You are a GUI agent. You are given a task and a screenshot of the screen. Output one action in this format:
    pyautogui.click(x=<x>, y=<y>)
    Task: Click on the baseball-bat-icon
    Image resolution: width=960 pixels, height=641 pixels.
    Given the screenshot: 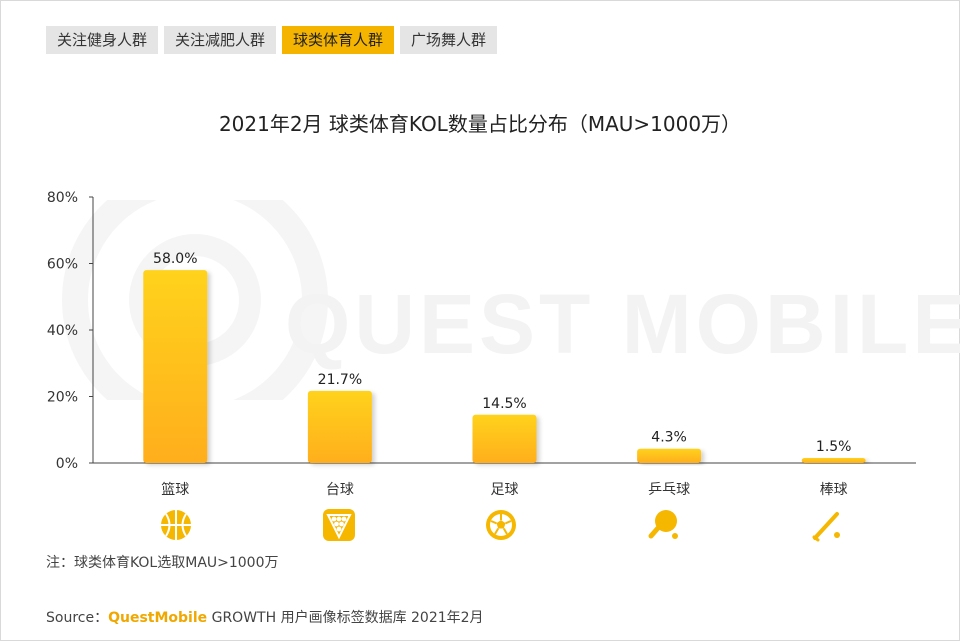 What is the action you would take?
    pyautogui.click(x=826, y=527)
    